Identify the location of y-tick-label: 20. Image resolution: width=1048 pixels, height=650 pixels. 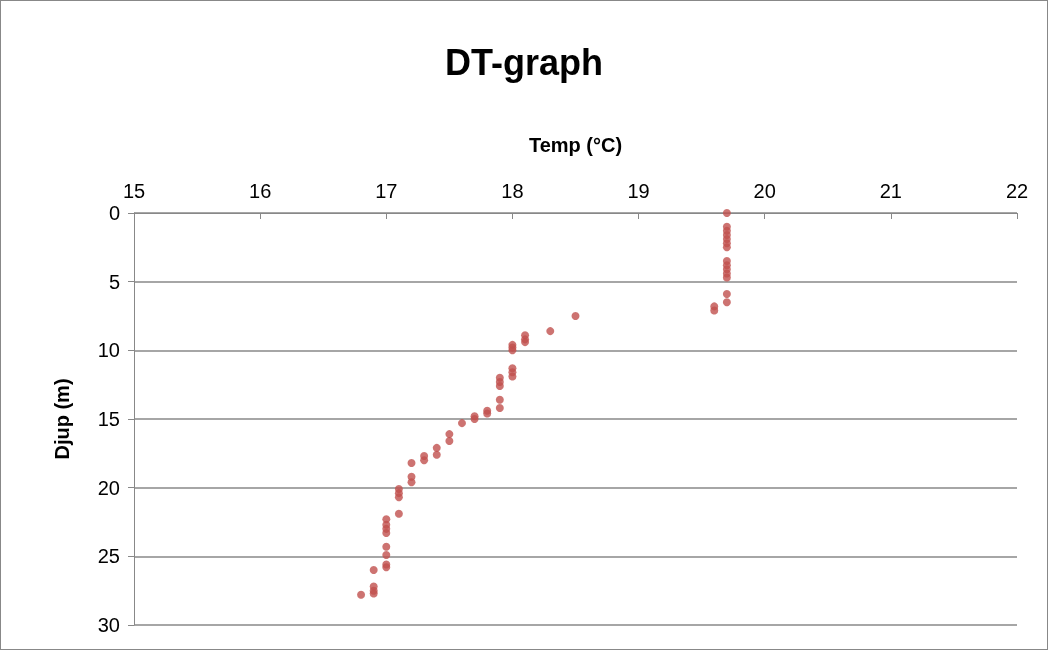
(108, 487).